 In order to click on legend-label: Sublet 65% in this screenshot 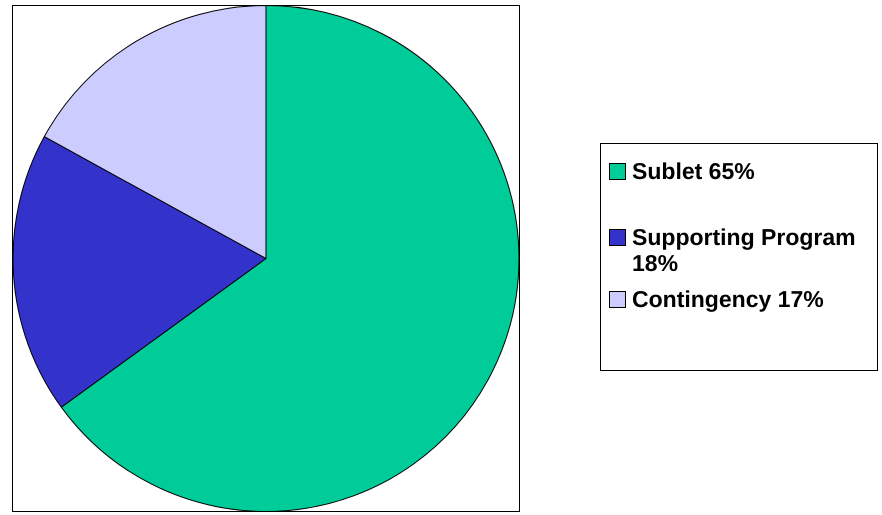, I will do `click(693, 171)`.